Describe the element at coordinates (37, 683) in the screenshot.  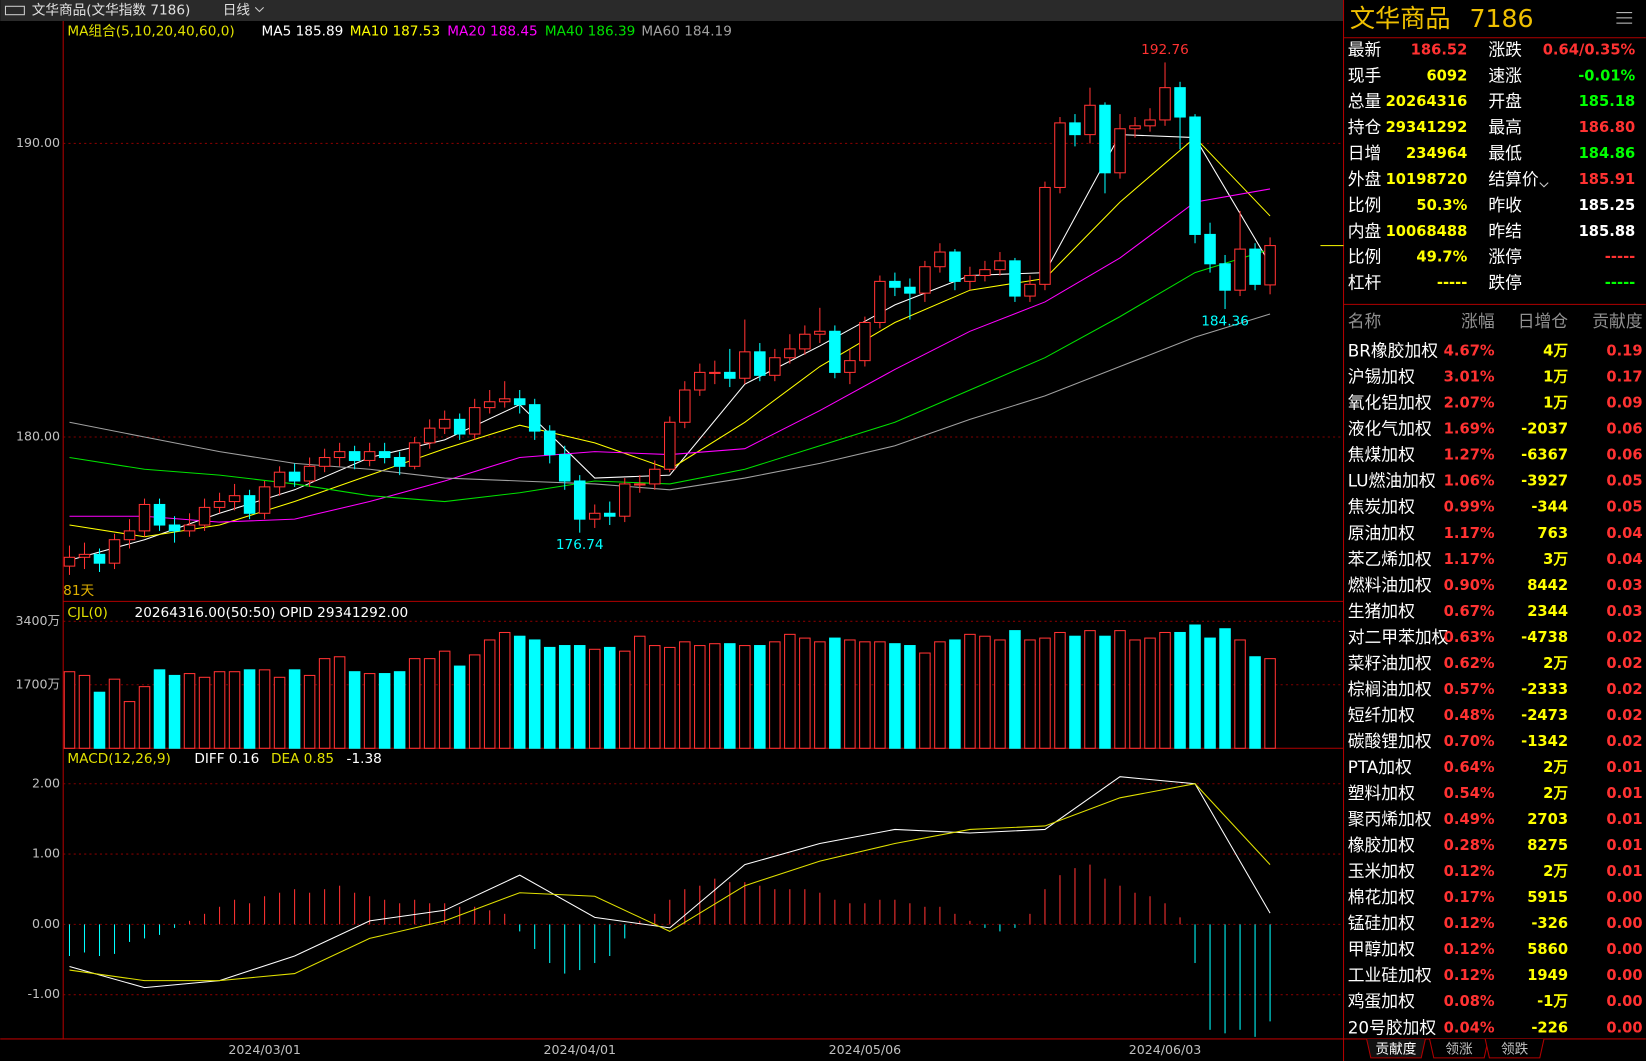
I see `y-tick-label: 1700万` at that location.